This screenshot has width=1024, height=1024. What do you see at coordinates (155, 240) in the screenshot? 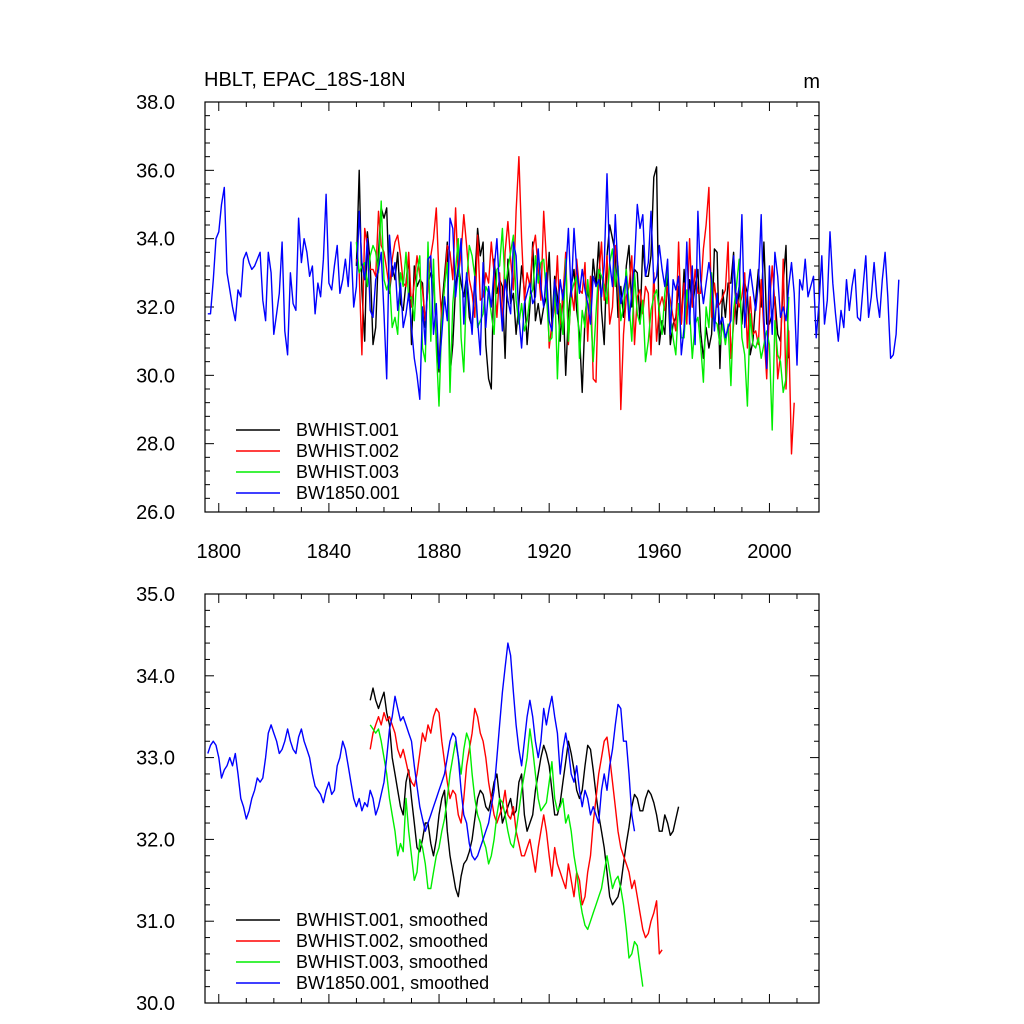
I see `top-y-tick-label: 34.0` at bounding box center [155, 240].